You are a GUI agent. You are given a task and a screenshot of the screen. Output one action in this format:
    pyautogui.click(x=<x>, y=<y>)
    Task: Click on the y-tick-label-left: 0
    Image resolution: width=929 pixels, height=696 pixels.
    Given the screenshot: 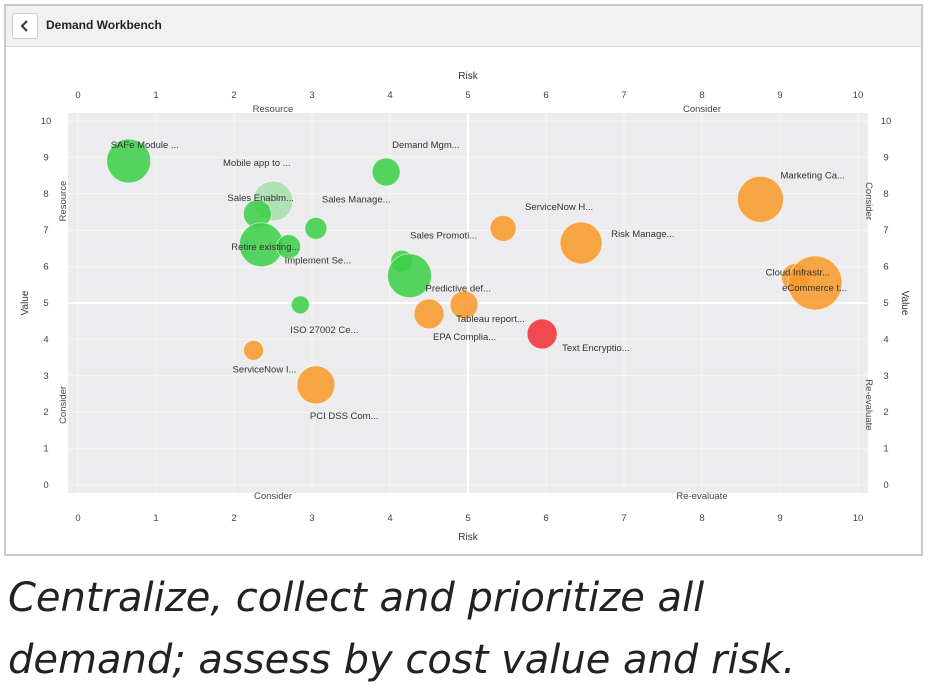 What is the action you would take?
    pyautogui.click(x=45, y=485)
    